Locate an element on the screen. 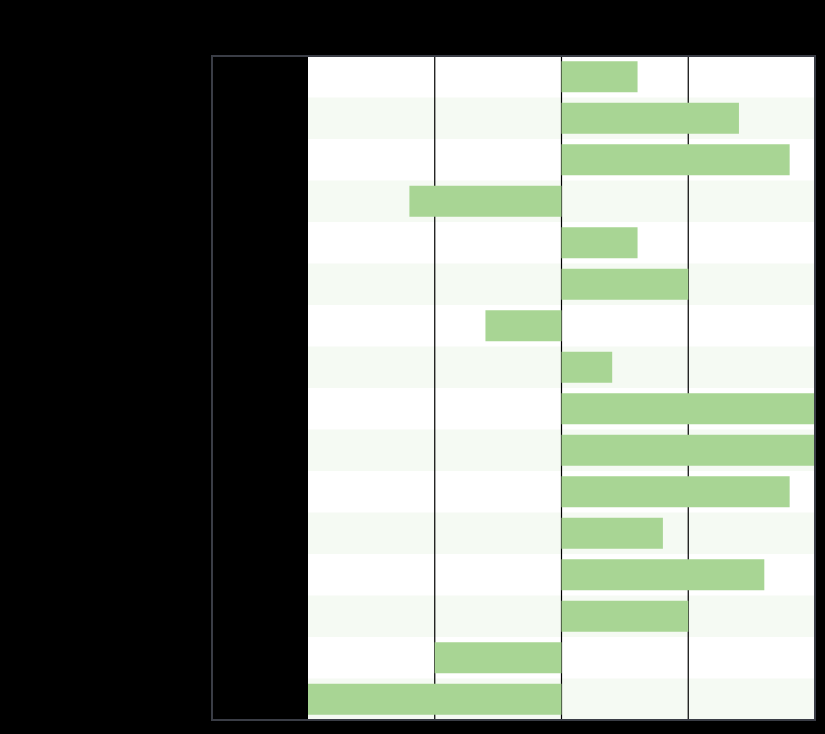 The width and height of the screenshot is (825, 734). category-label-area is located at coordinates (260, 388).